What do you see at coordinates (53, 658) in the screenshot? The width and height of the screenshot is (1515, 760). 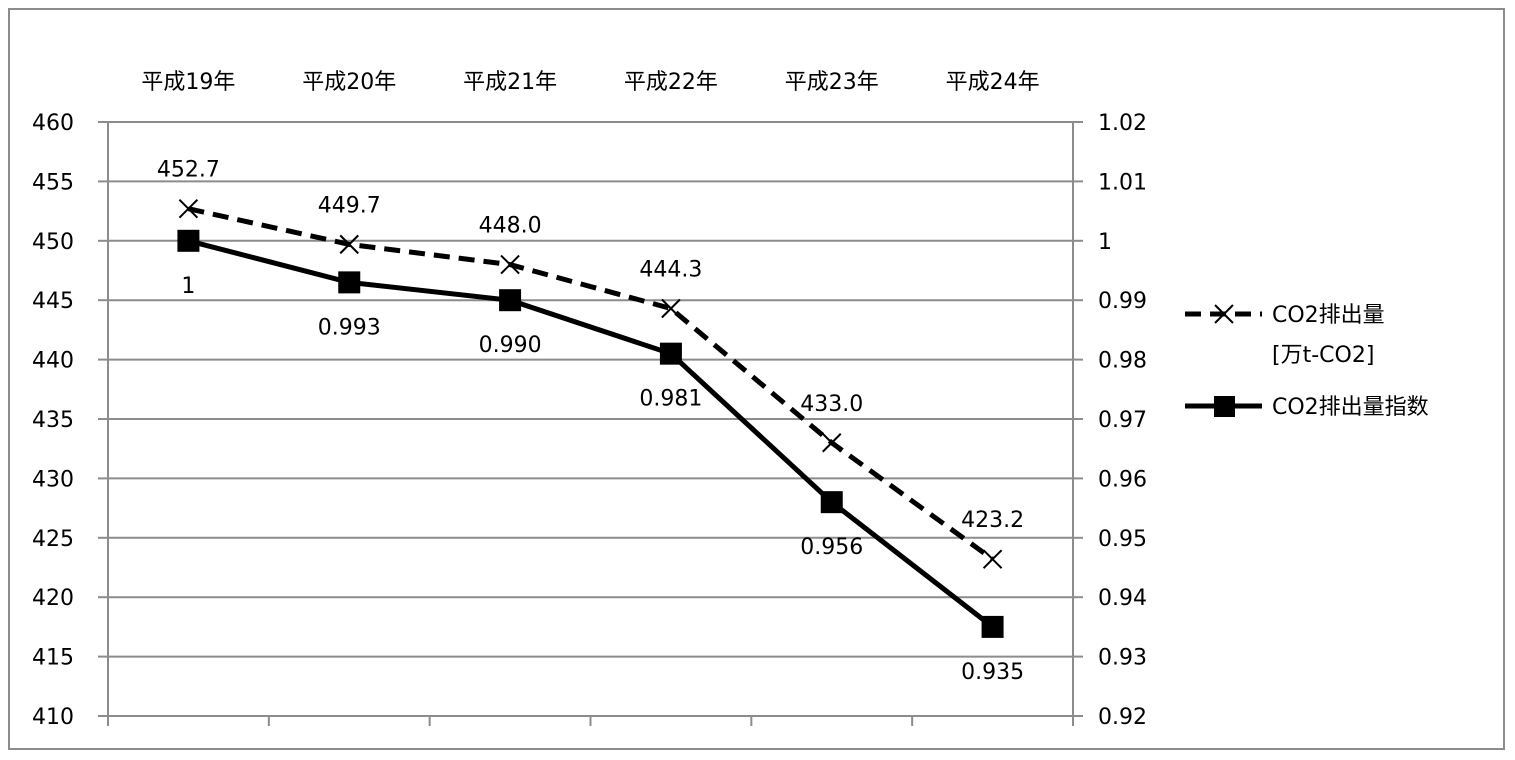 I see `left-tick-label: 415` at bounding box center [53, 658].